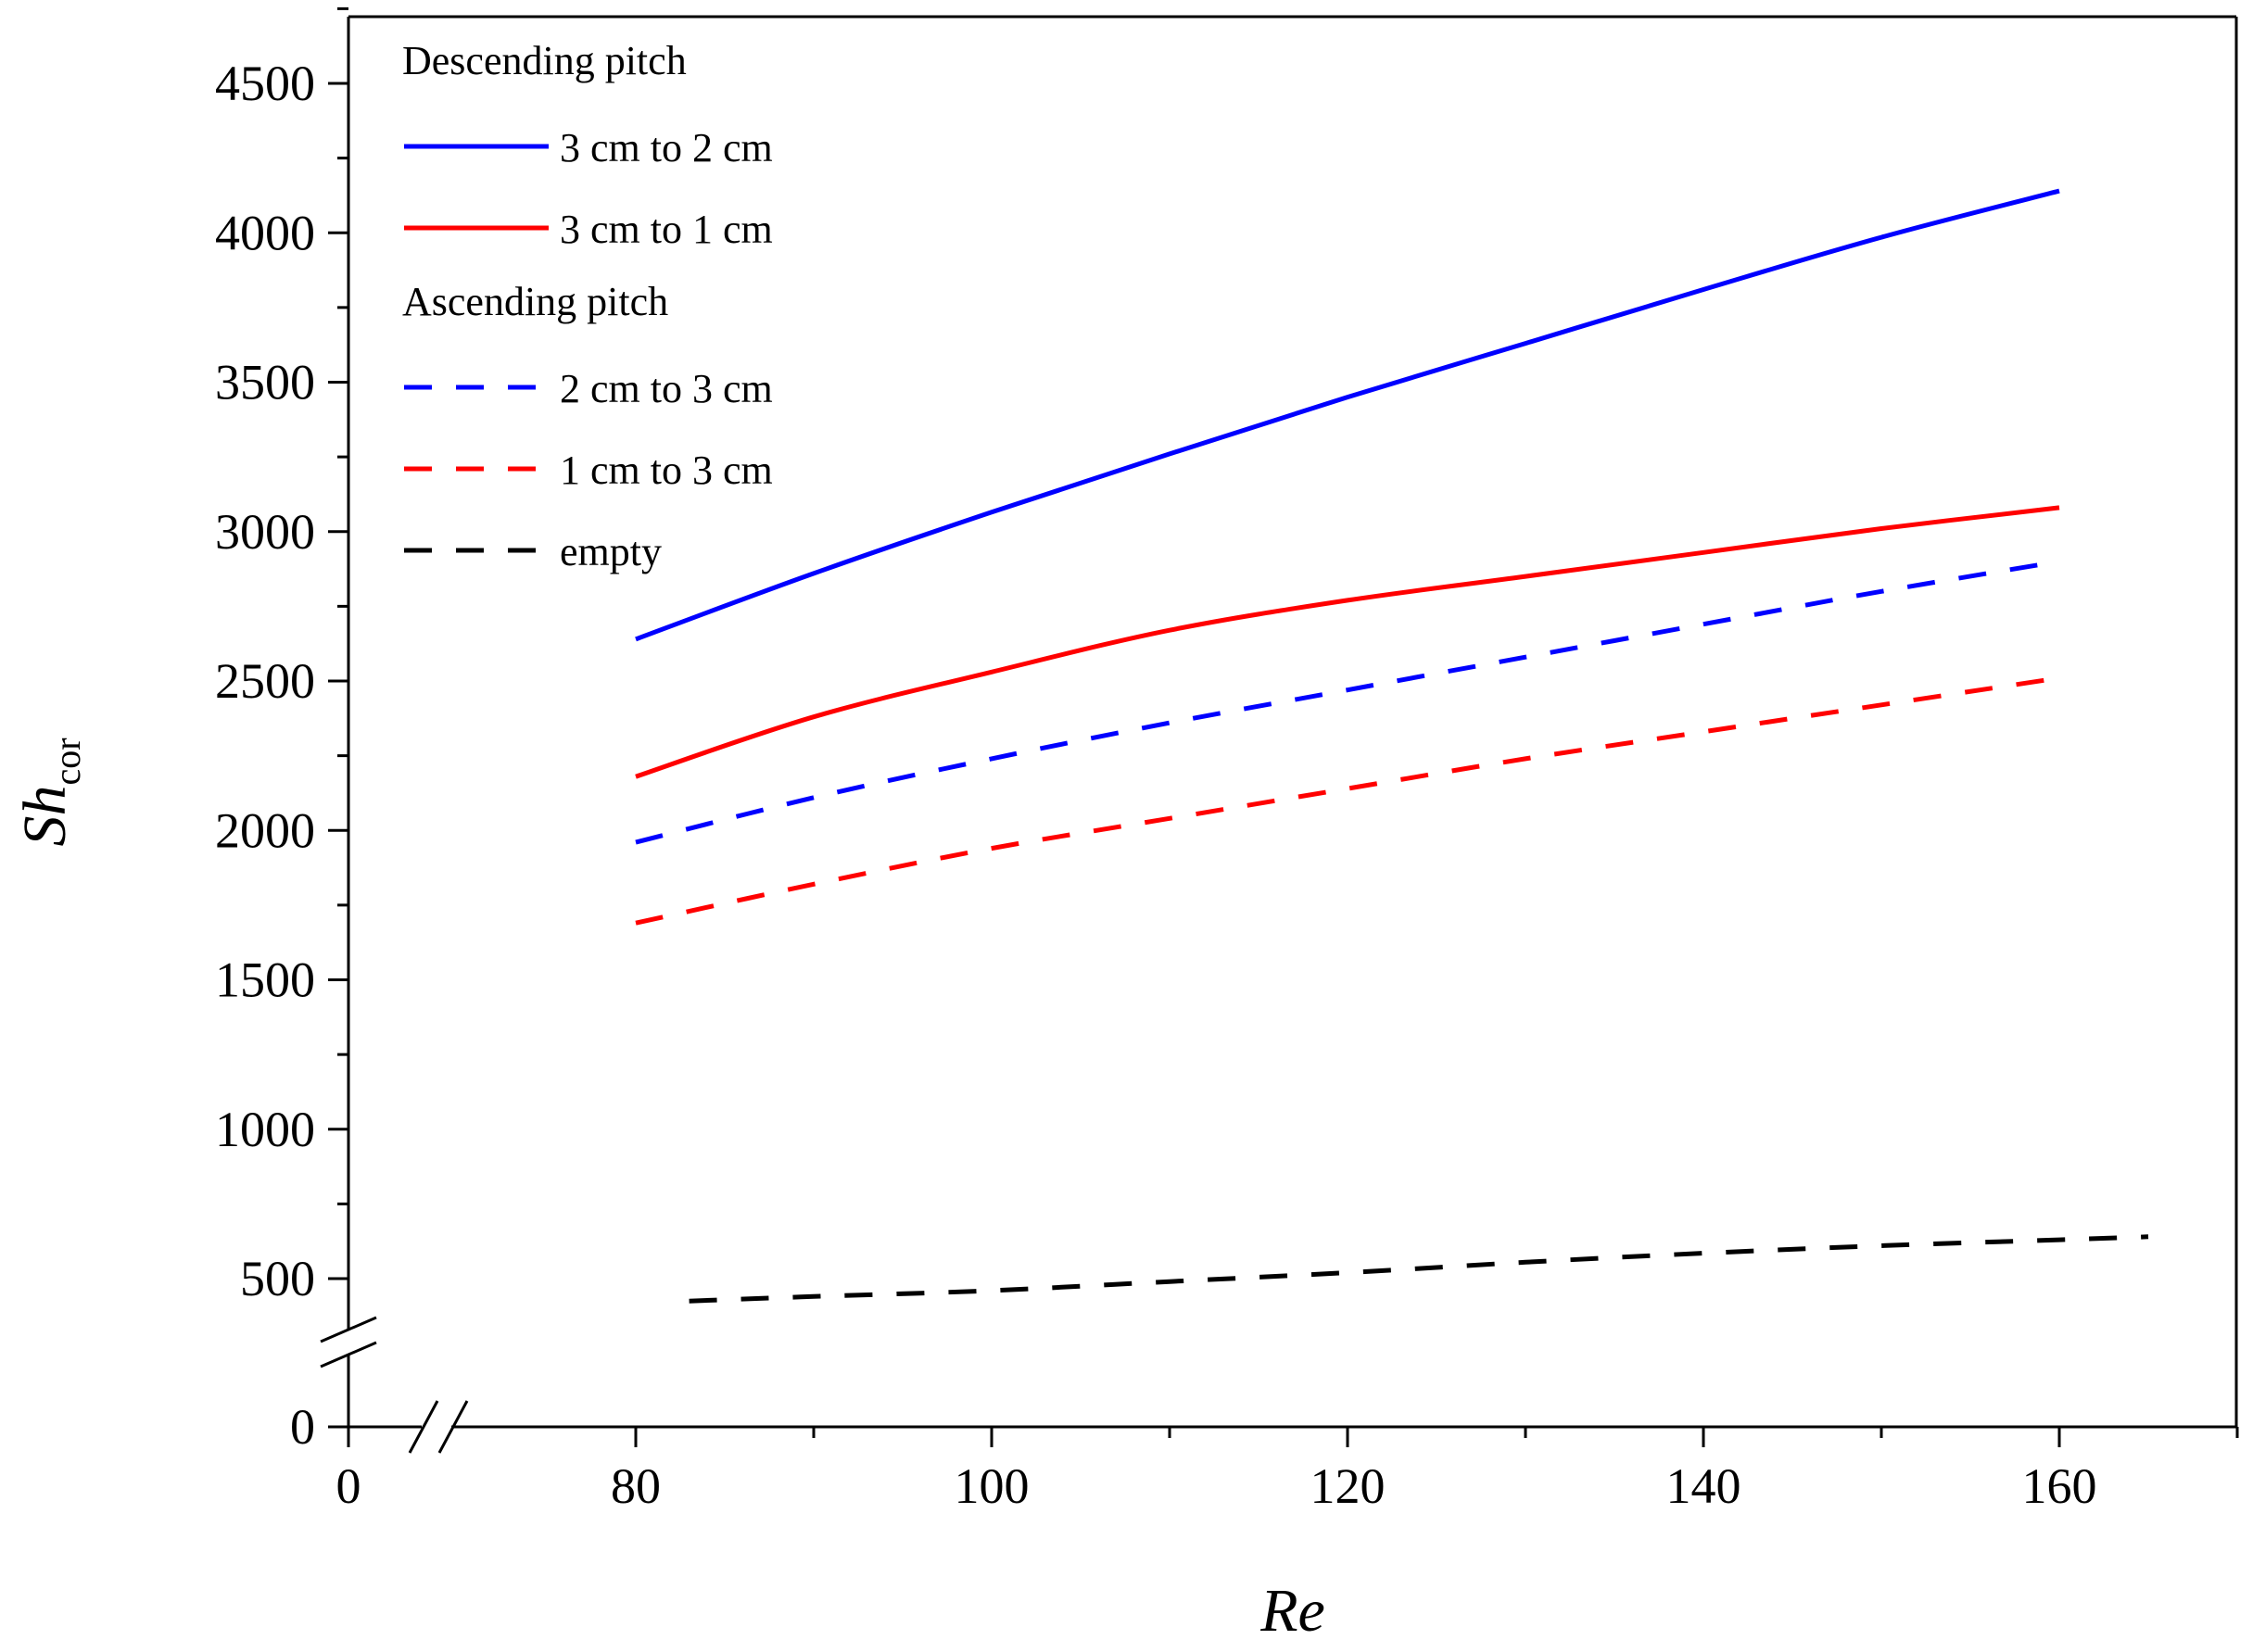  What do you see at coordinates (667, 471) in the screenshot?
I see `legend-label: 1 cm to 3 cm` at bounding box center [667, 471].